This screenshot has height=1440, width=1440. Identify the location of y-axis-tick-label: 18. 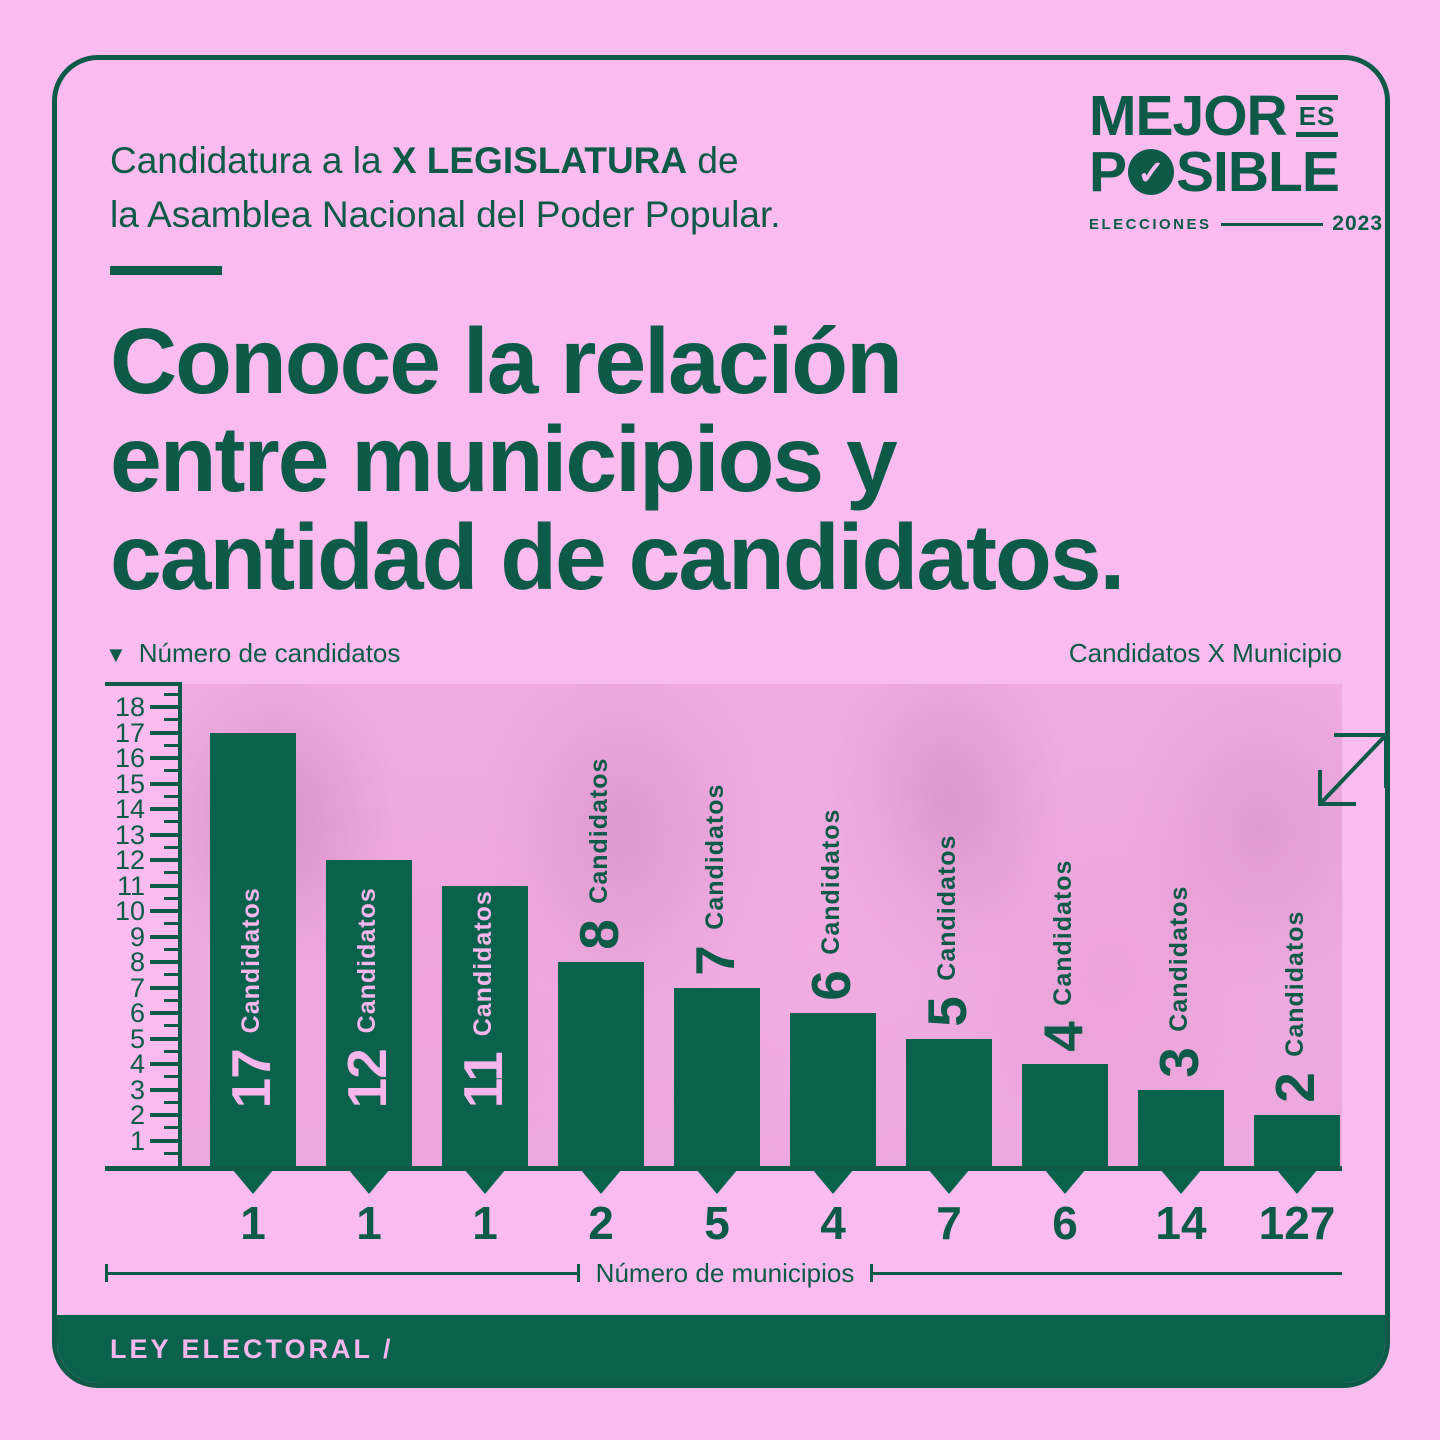
(129, 707).